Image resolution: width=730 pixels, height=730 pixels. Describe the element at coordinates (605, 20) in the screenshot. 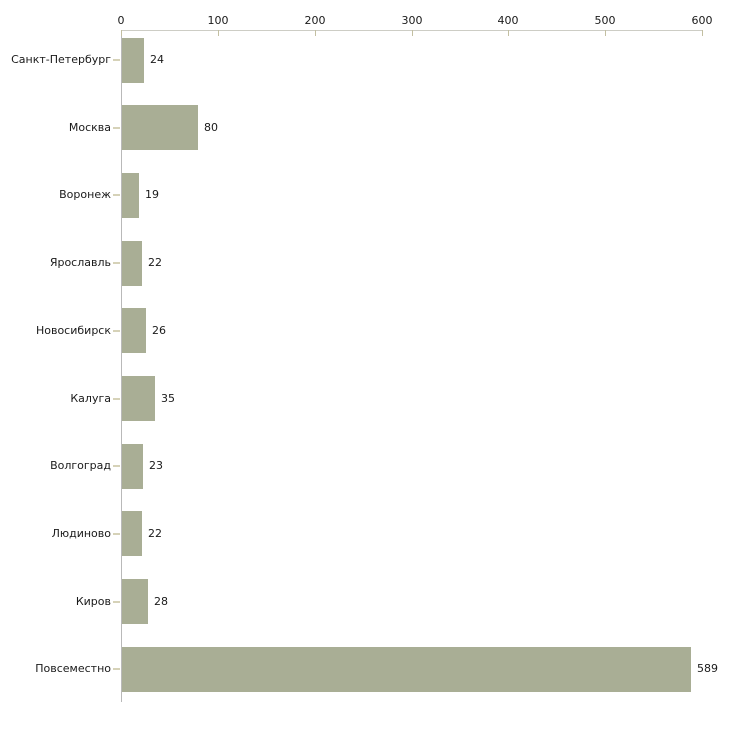

I see `x-tick-label: 500` at that location.